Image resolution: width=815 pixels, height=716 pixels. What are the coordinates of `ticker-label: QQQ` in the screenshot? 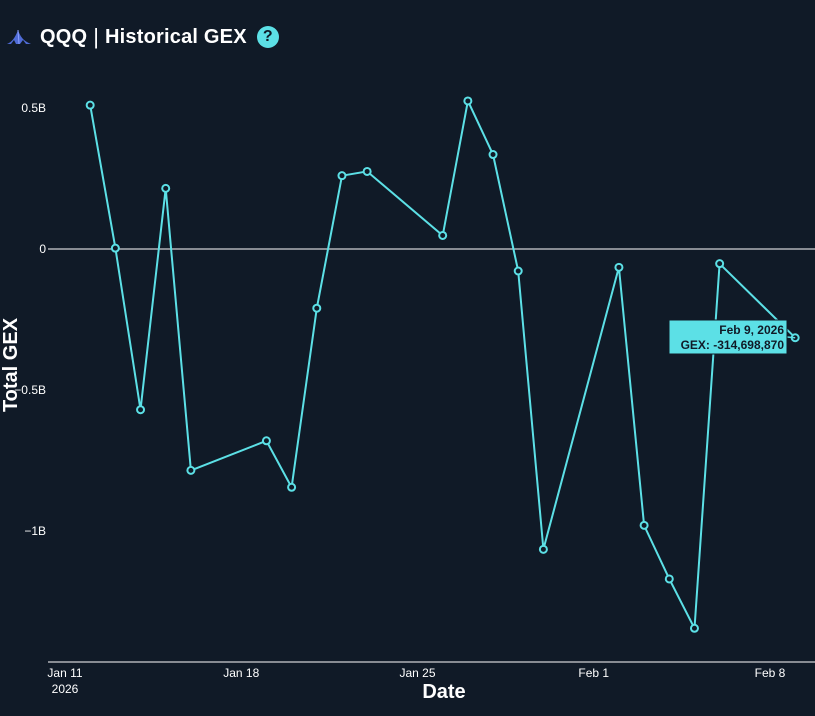 It's located at (64, 36).